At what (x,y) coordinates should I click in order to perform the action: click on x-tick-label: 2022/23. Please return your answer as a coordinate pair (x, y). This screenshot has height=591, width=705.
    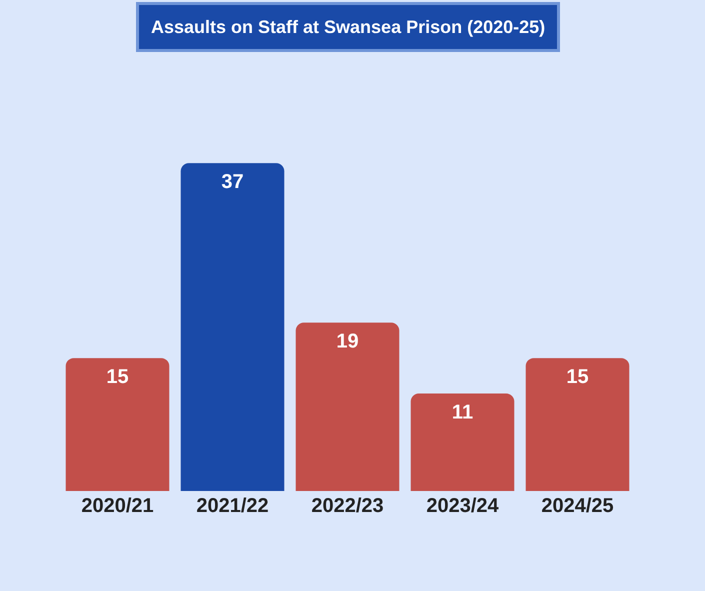
    Looking at the image, I should click on (347, 506).